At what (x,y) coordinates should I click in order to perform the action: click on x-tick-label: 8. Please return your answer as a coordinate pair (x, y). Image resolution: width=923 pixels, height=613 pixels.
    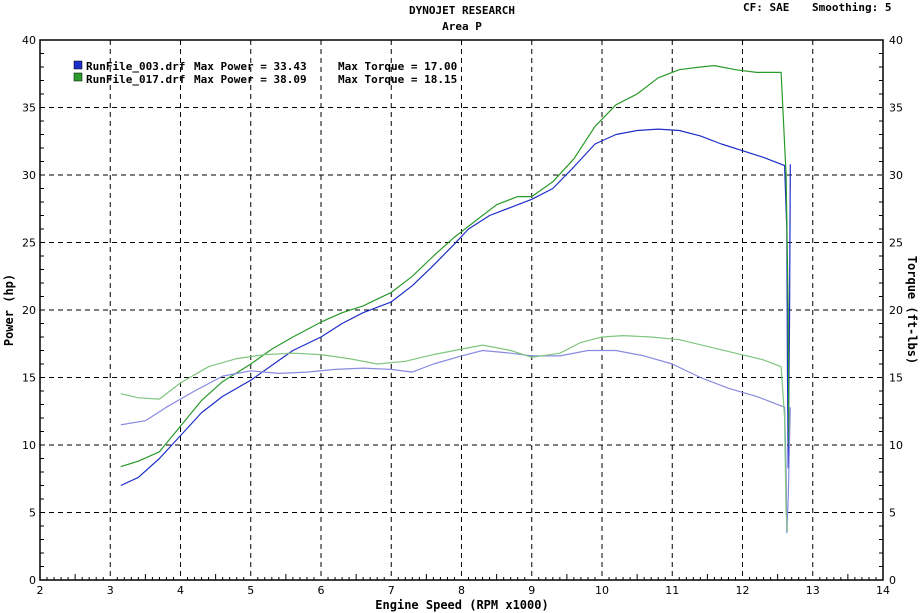
    Looking at the image, I should click on (461, 590).